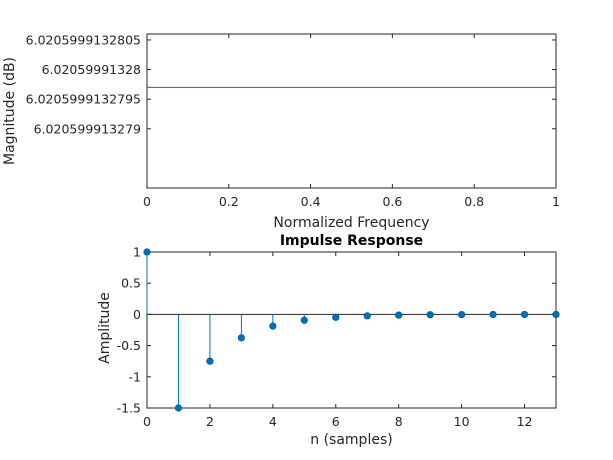 The image size is (613, 460). Describe the element at coordinates (351, 440) in the screenshot. I see `impulse-x-axis-label: n (samples)` at that location.